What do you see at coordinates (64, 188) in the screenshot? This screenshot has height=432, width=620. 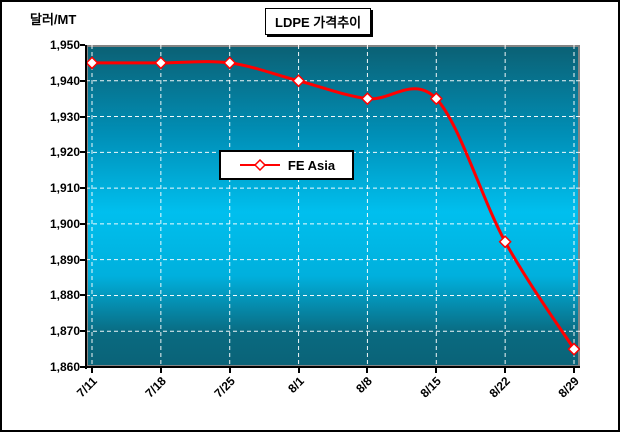 I see `y-tick-label: 1,910` at bounding box center [64, 188].